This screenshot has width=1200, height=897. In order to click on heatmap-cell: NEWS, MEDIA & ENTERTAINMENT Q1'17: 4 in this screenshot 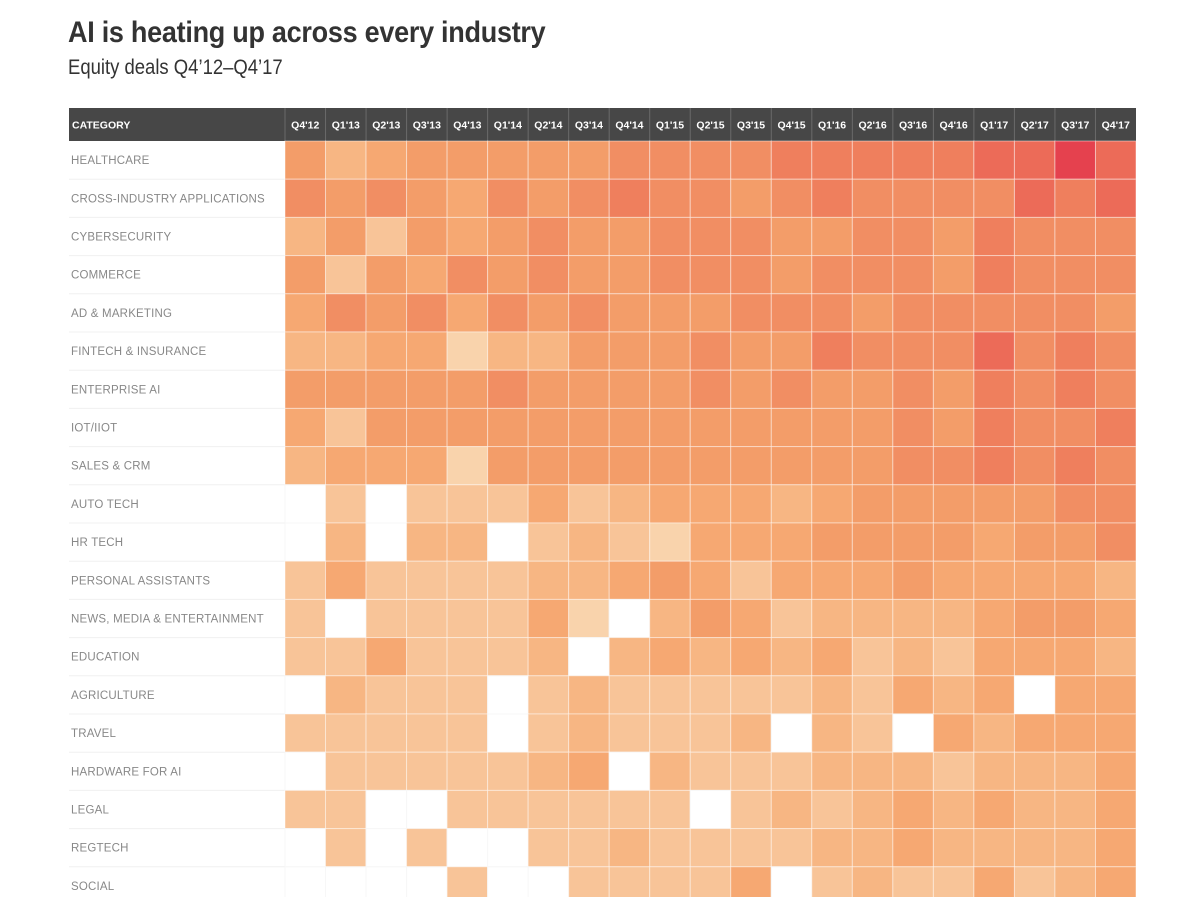, I will do `click(994, 618)`.